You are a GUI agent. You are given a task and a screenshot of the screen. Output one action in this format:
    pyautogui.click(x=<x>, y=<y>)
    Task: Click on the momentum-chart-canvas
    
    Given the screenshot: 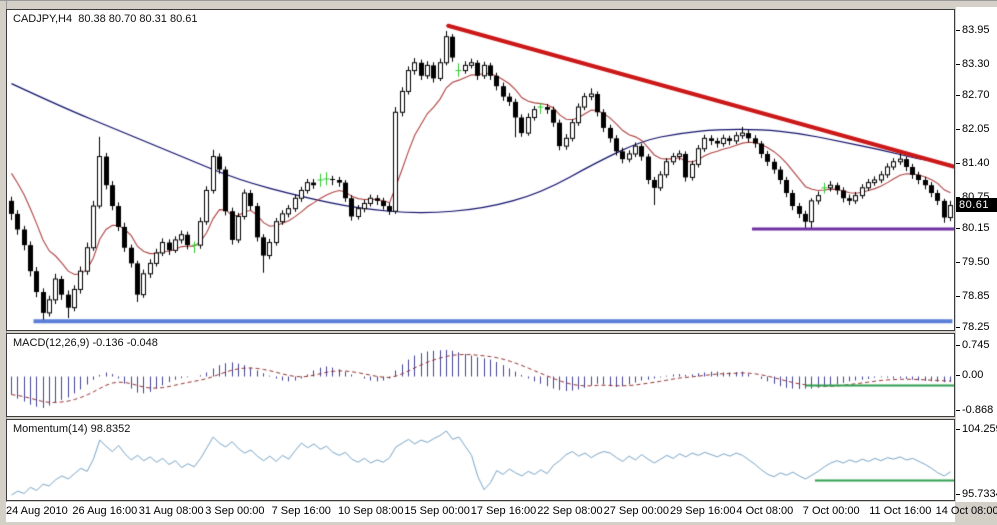 What is the action you would take?
    pyautogui.click(x=480, y=460)
    